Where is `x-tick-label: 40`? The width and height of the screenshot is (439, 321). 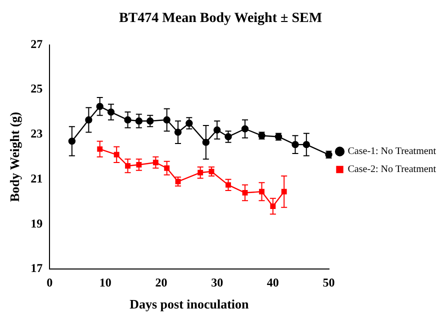
x-tick-label: 40 is located at coordinates (272, 282).